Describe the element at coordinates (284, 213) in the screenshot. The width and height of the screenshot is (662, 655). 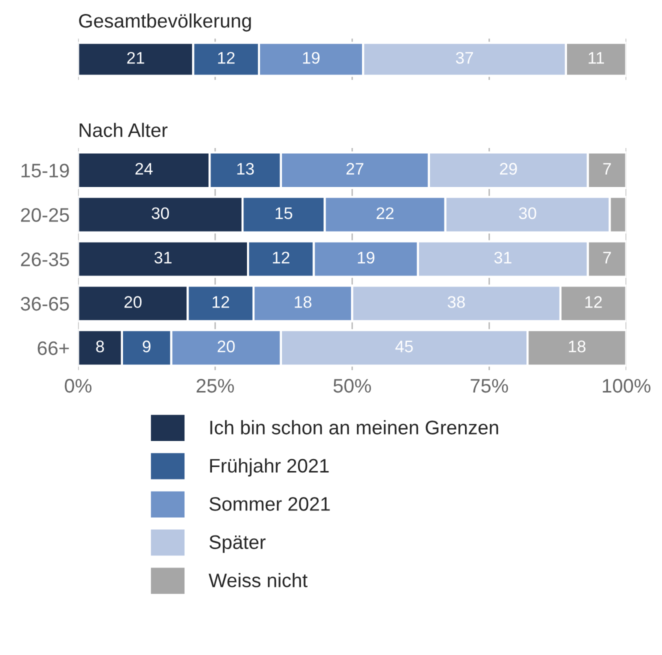
I see `data-label: 15` at that location.